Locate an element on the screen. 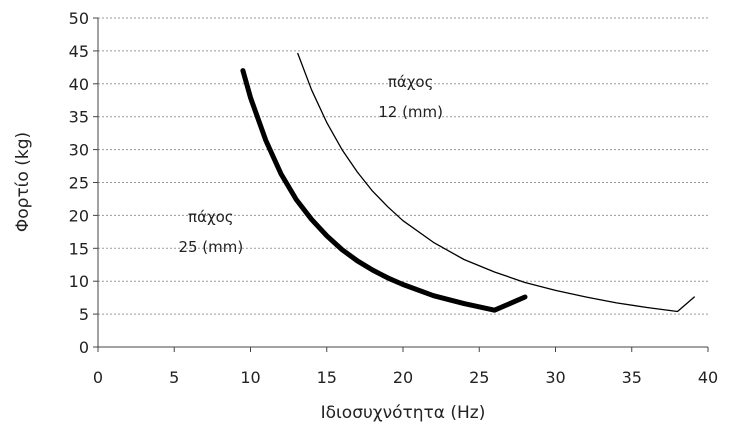  x-tick-label: 25 is located at coordinates (479, 377).